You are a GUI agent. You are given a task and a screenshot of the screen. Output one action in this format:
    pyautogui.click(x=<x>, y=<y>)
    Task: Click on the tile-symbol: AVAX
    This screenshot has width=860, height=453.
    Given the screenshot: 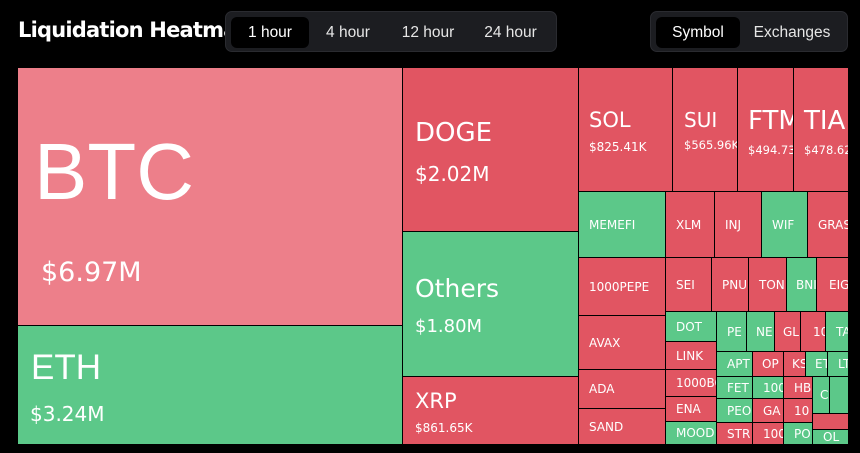 What is the action you would take?
    pyautogui.click(x=605, y=342)
    